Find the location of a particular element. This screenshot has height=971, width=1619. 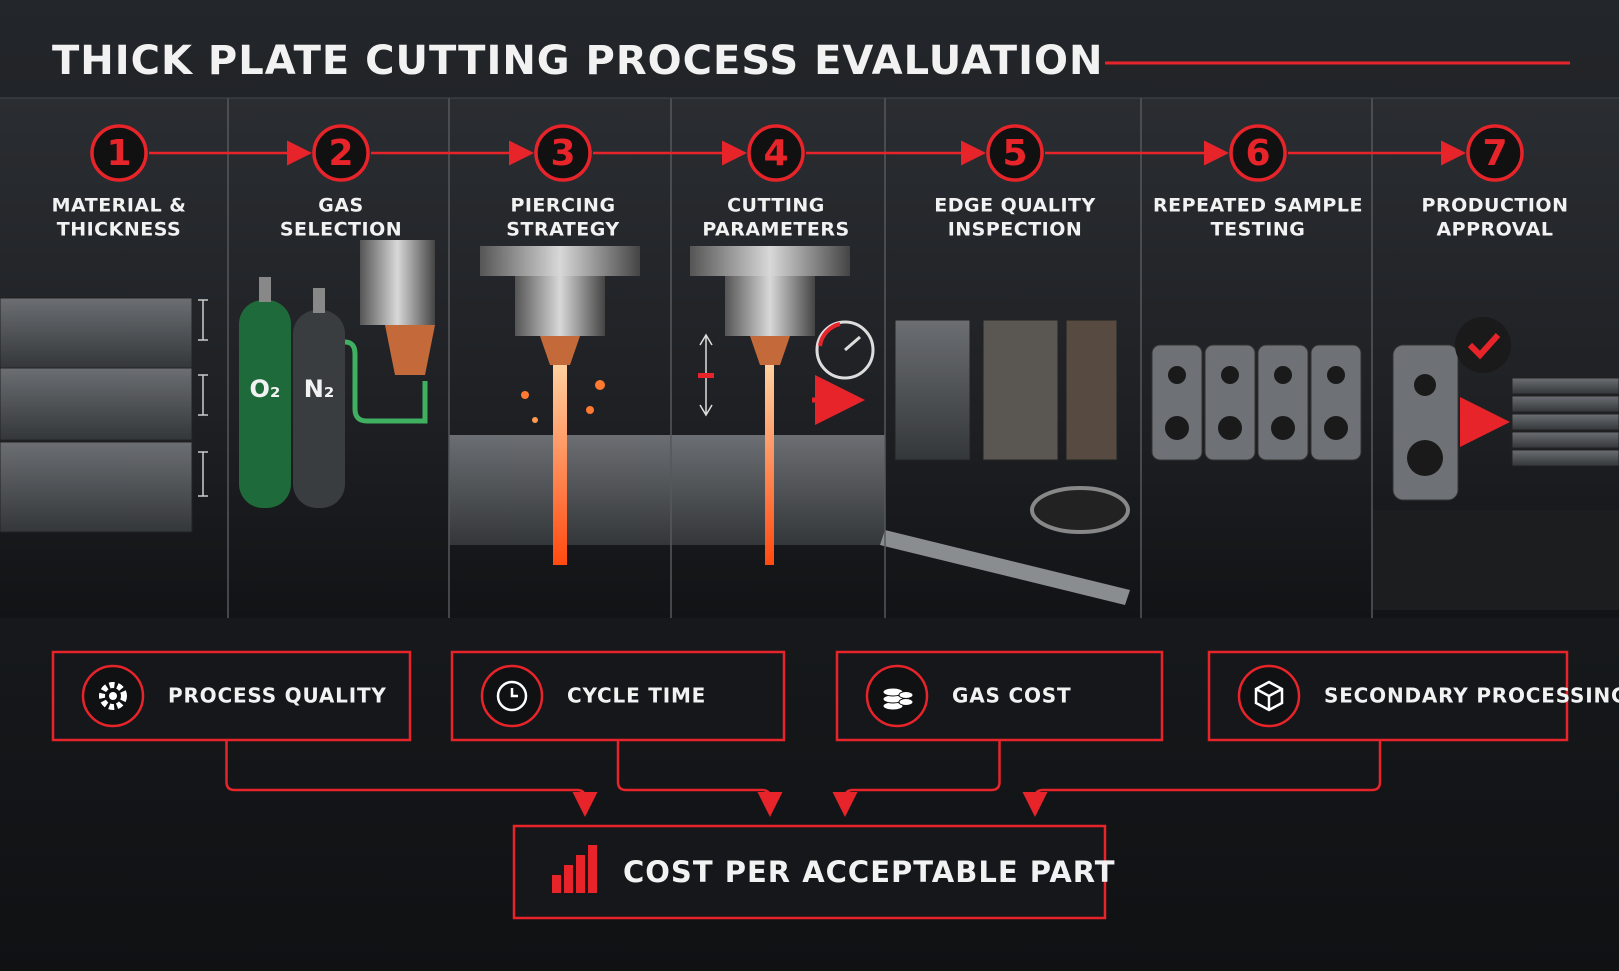

step-number: 2 is located at coordinates (340, 153).